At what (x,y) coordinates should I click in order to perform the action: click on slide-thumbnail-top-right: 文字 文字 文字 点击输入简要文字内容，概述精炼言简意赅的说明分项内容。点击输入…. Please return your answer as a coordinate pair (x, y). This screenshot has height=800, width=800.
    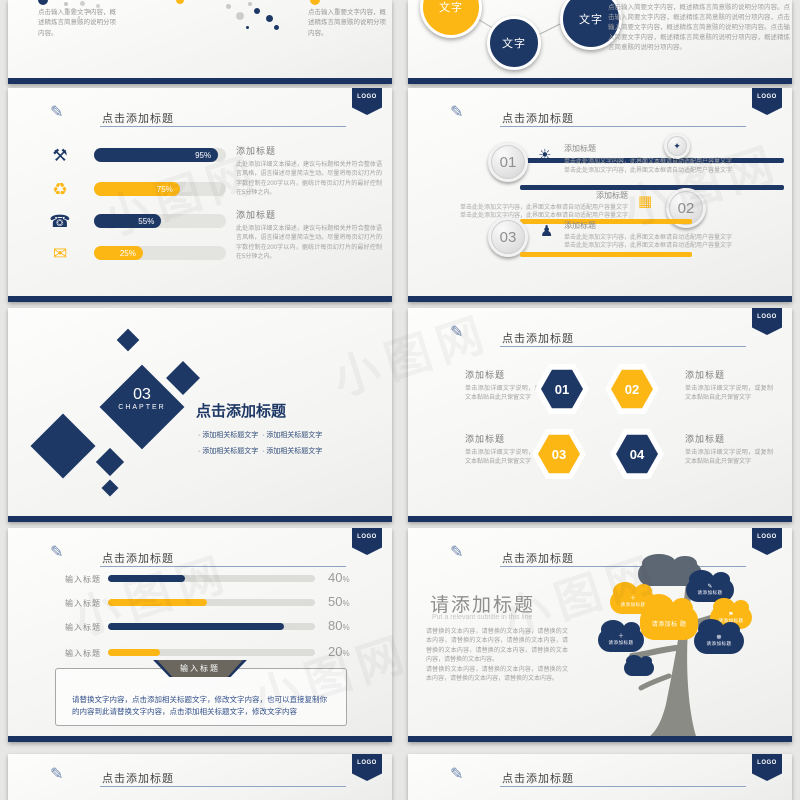
    Looking at the image, I should click on (600, 42).